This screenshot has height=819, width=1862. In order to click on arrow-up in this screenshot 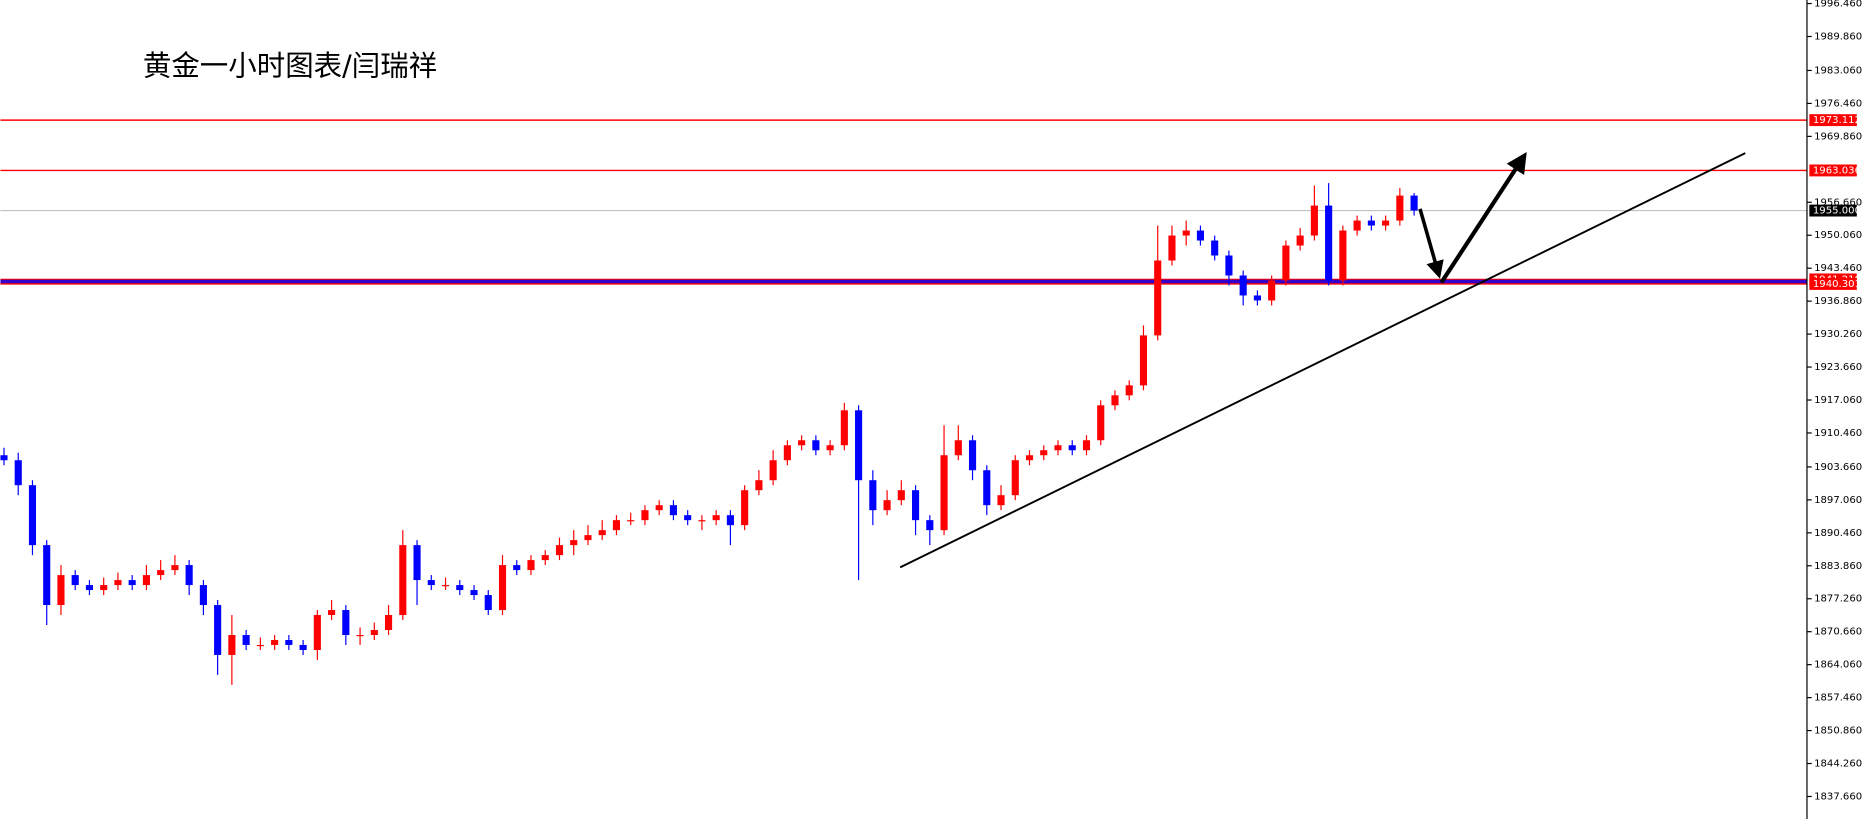, I will do `click(1483, 218)`.